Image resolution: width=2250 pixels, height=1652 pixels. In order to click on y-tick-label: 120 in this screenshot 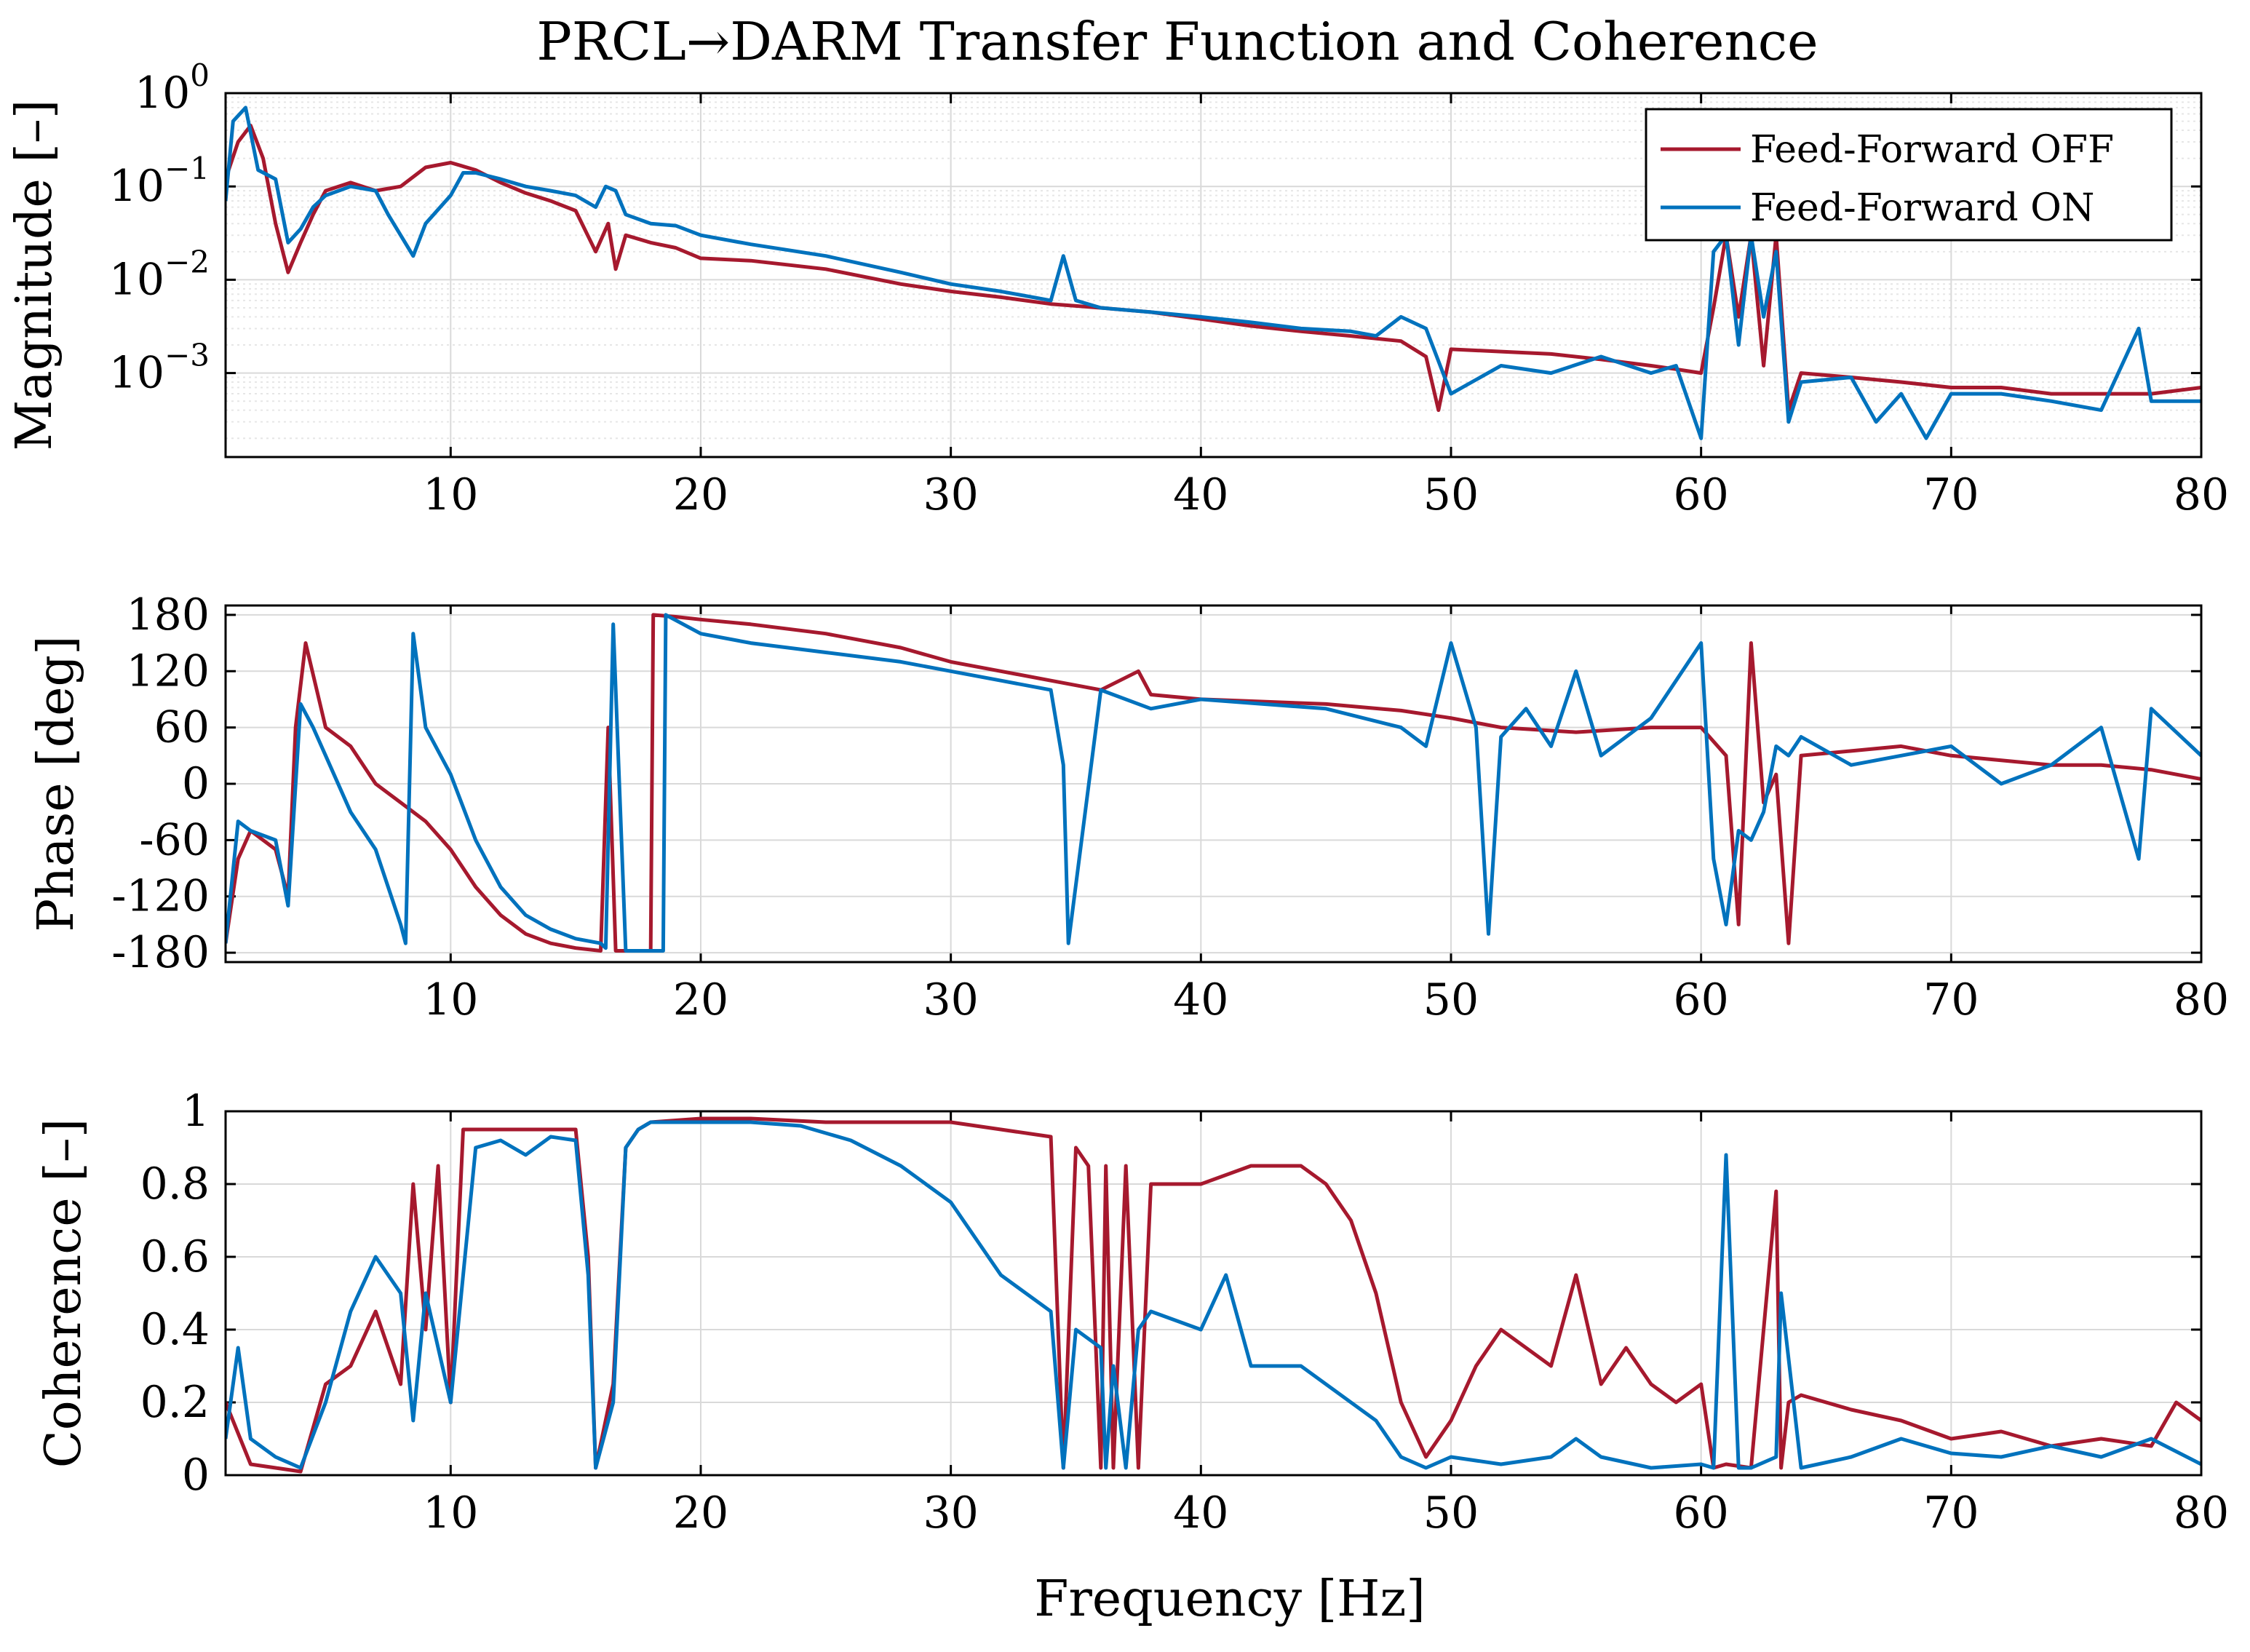, I will do `click(168, 671)`.